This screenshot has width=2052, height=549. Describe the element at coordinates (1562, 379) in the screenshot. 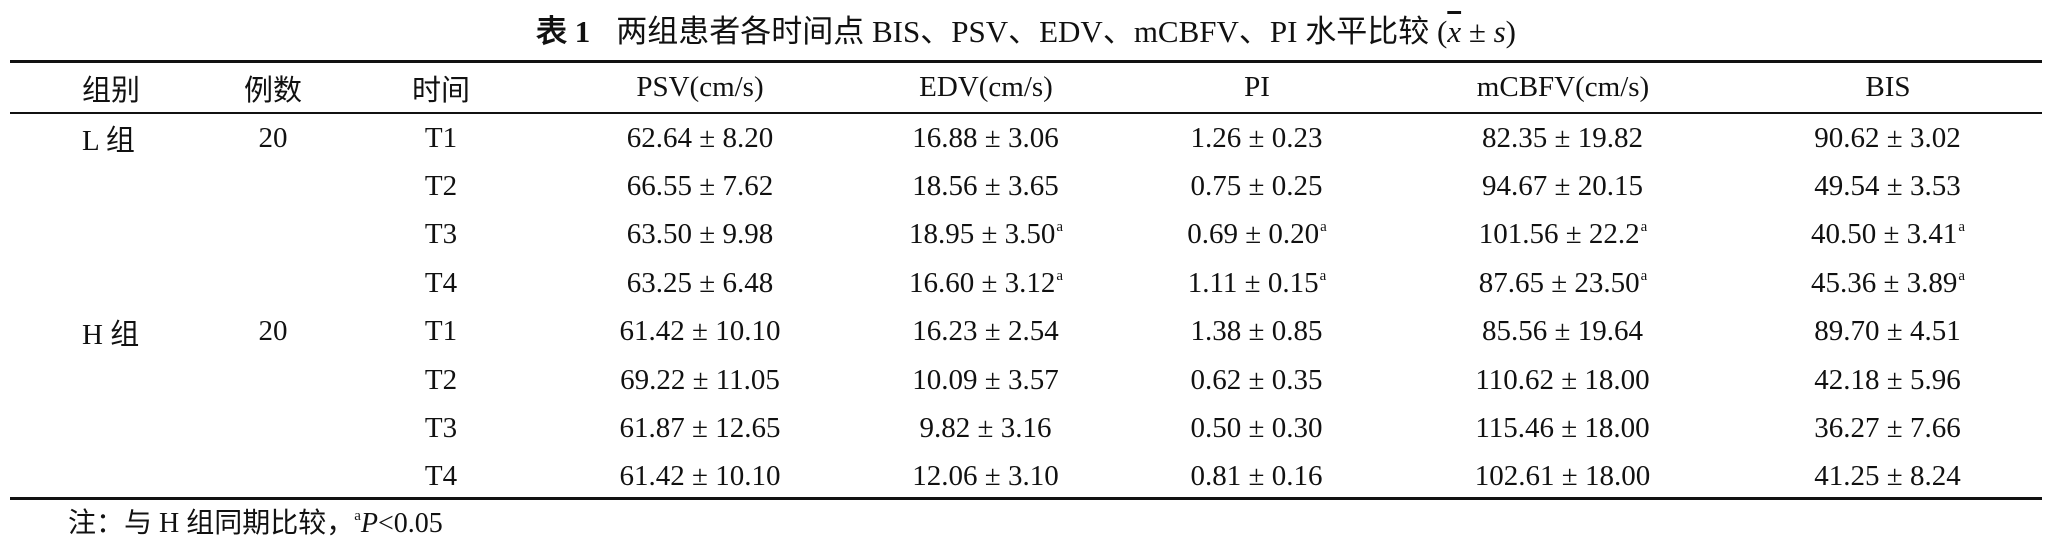

I see `cell-mcbfv-value: 110.62 ± 18.00` at that location.